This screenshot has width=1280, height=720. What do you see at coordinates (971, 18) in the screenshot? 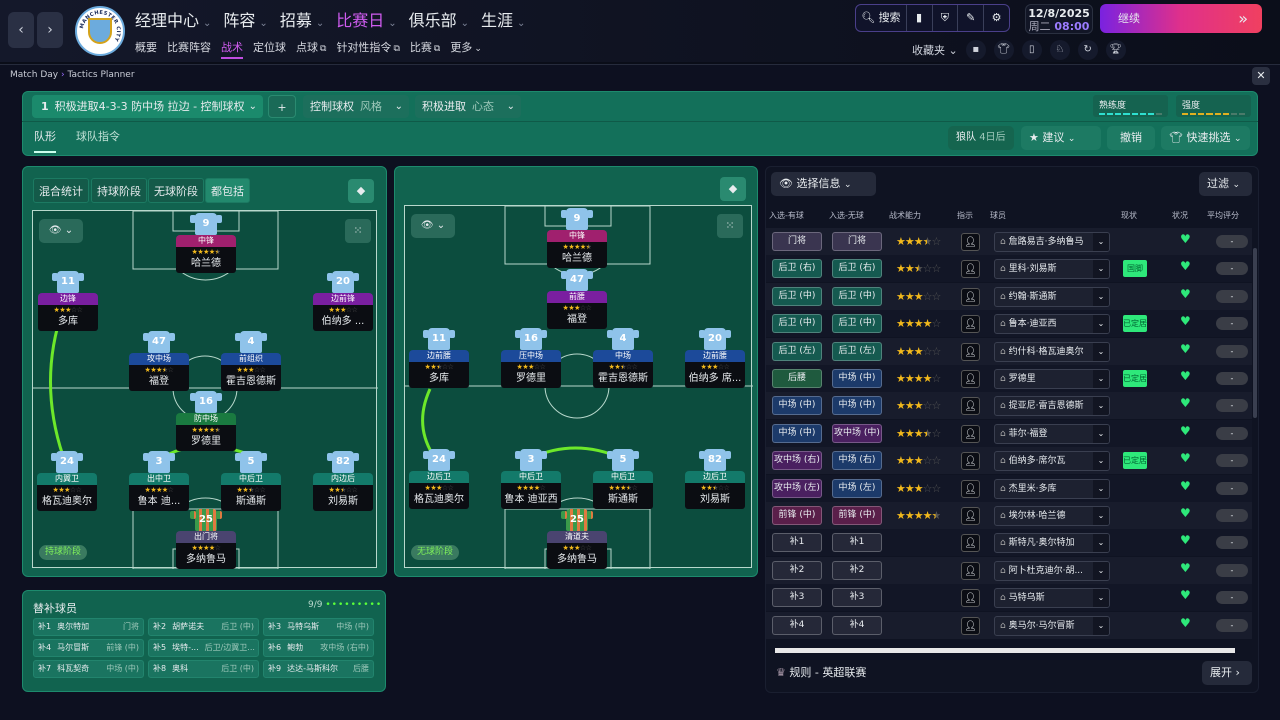
I see `edit-button: ✎` at bounding box center [971, 18].